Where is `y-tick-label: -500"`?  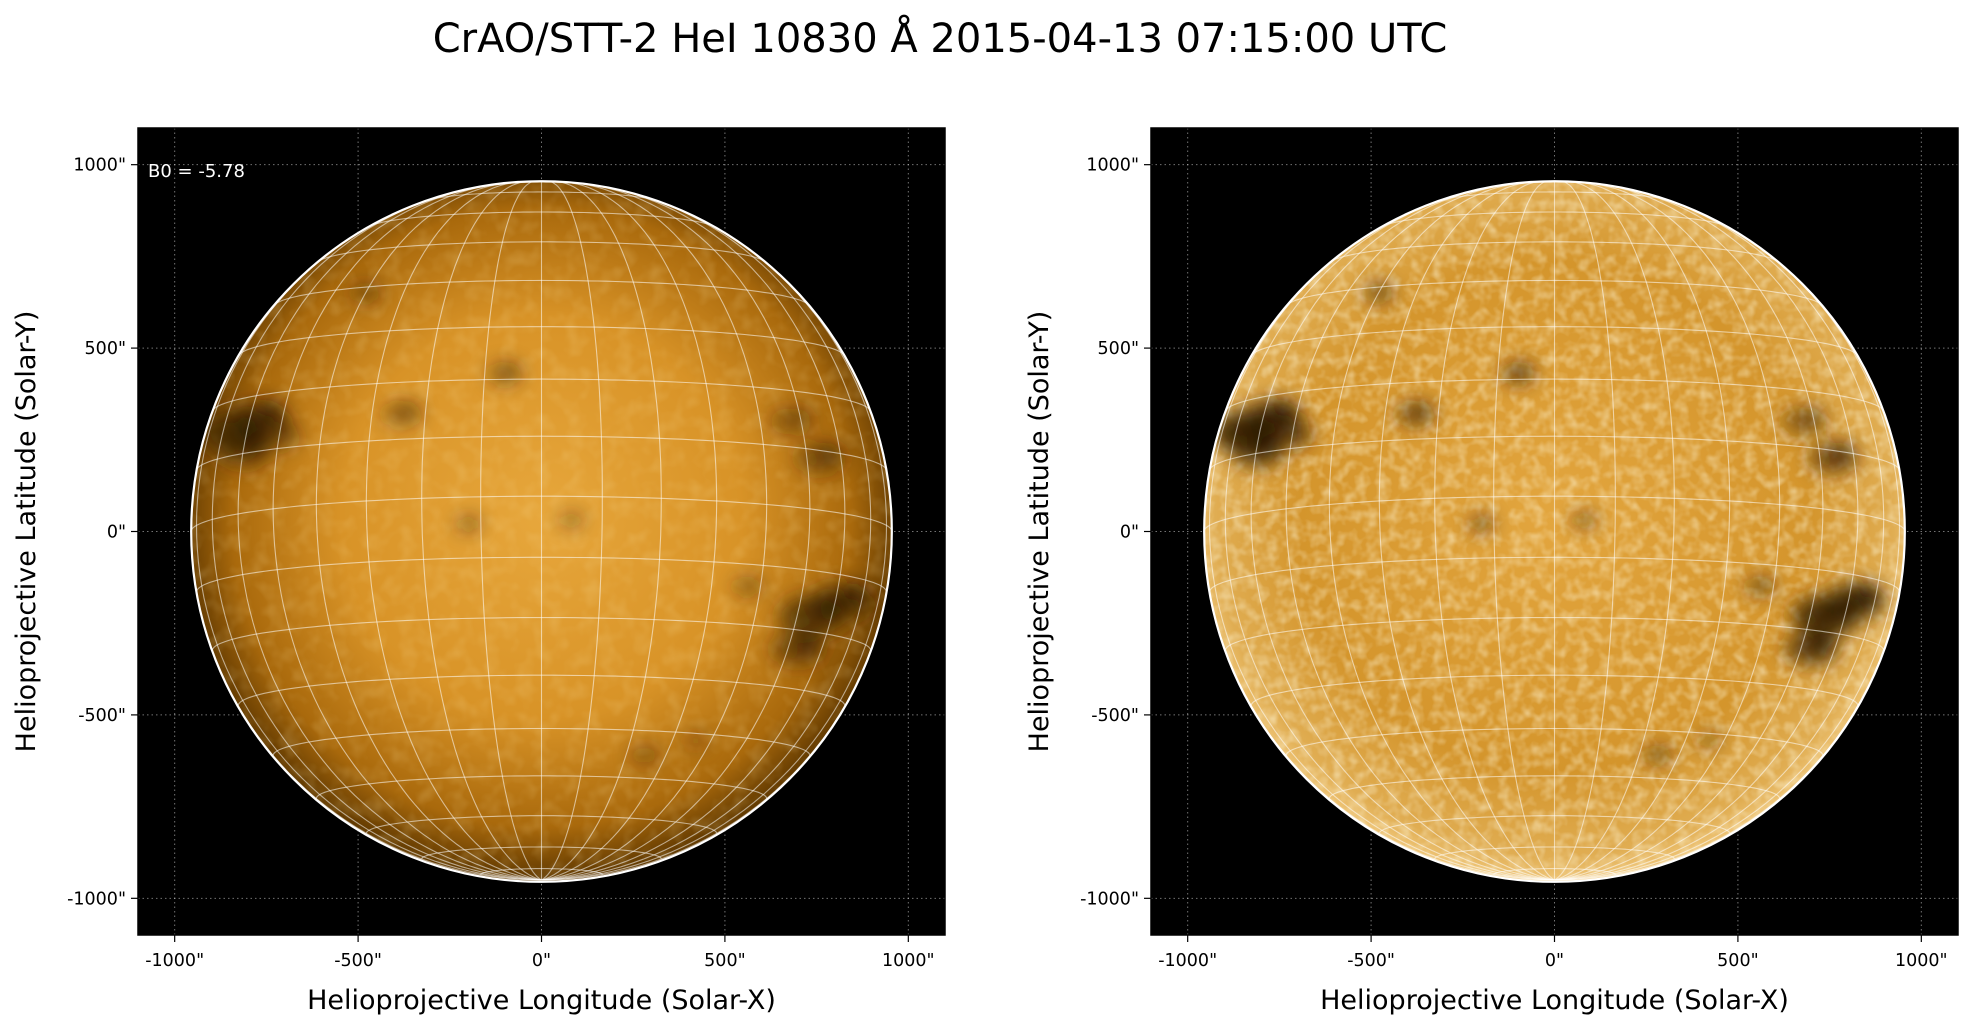 y-tick-label: -500" is located at coordinates (1115, 716).